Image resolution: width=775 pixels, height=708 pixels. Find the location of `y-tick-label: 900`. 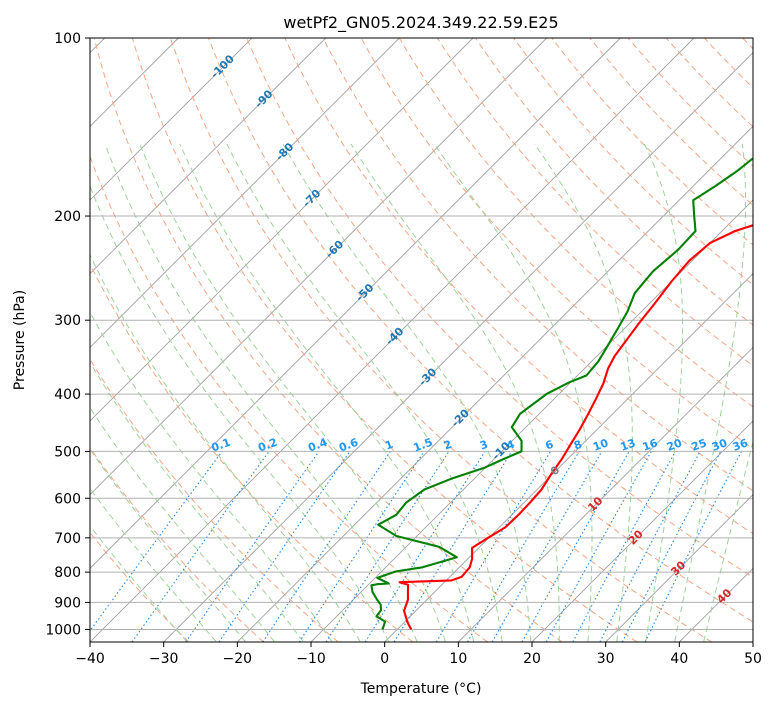

y-tick-label: 900 is located at coordinates (67, 603).